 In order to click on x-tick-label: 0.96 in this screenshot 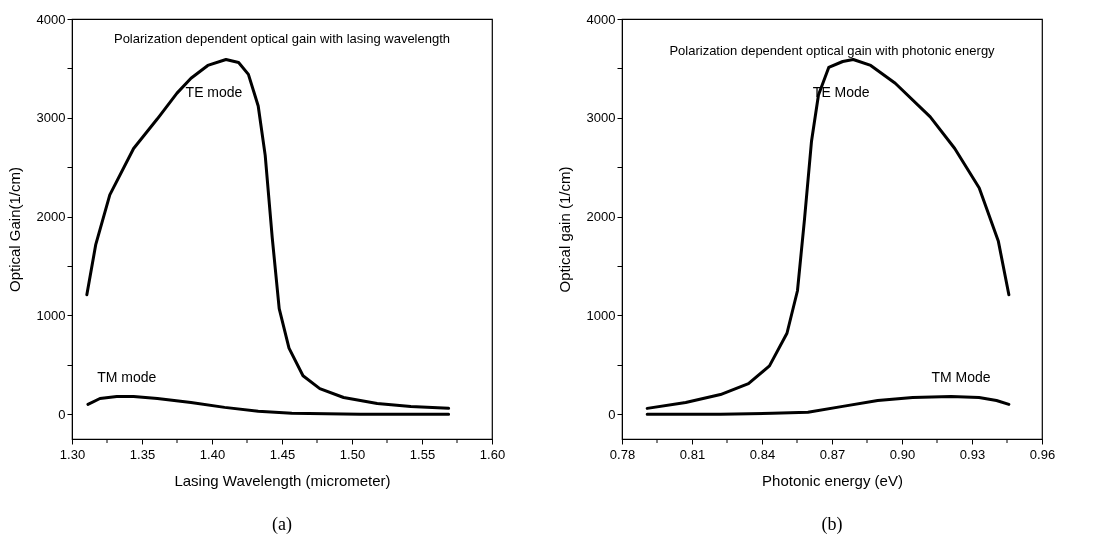, I will do `click(1042, 454)`.